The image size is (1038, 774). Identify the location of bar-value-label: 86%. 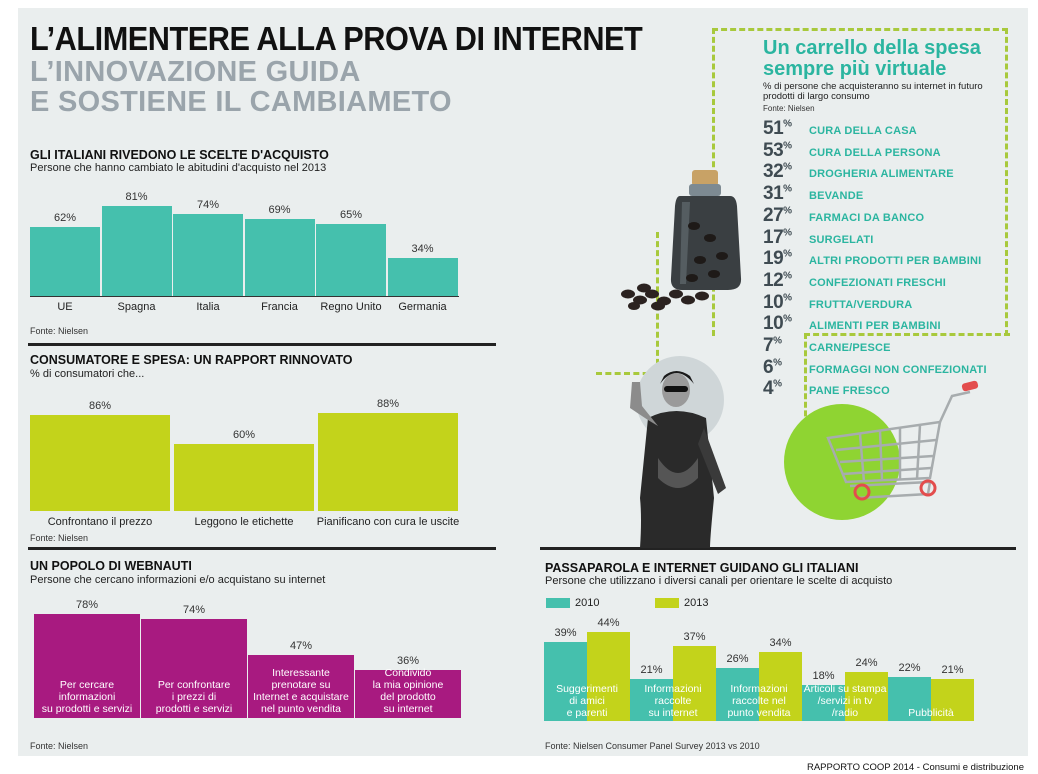
(100, 406).